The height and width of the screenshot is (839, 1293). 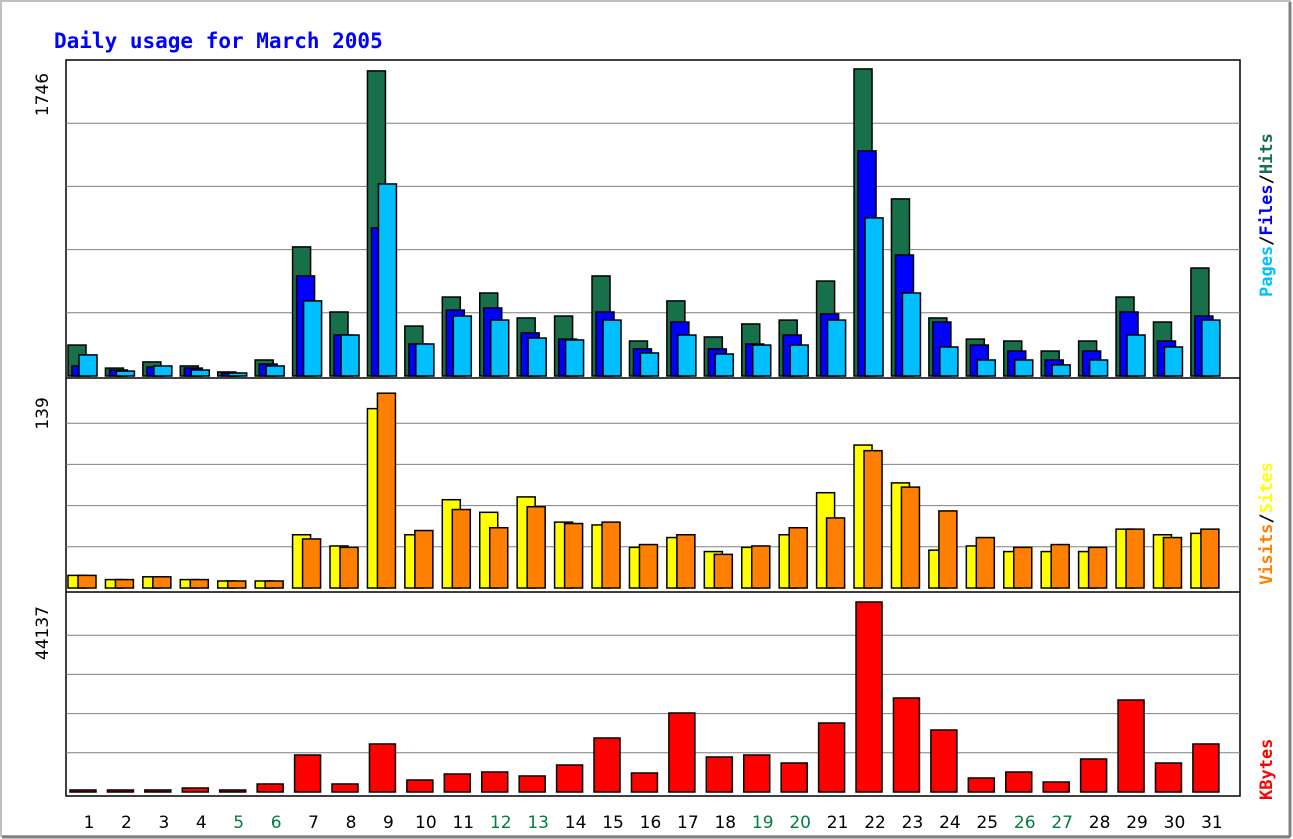 What do you see at coordinates (1267, 769) in the screenshot?
I see `legend: KBytes` at bounding box center [1267, 769].